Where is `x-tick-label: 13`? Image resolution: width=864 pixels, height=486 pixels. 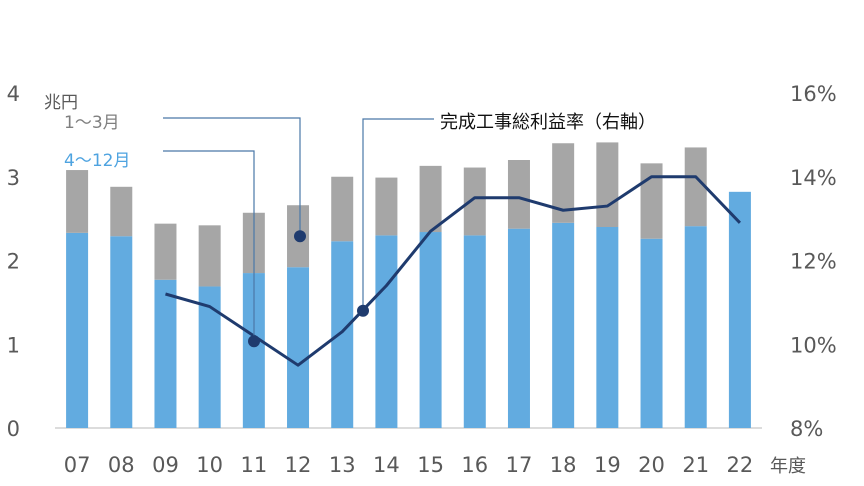 x-tick-label: 13 is located at coordinates (342, 465).